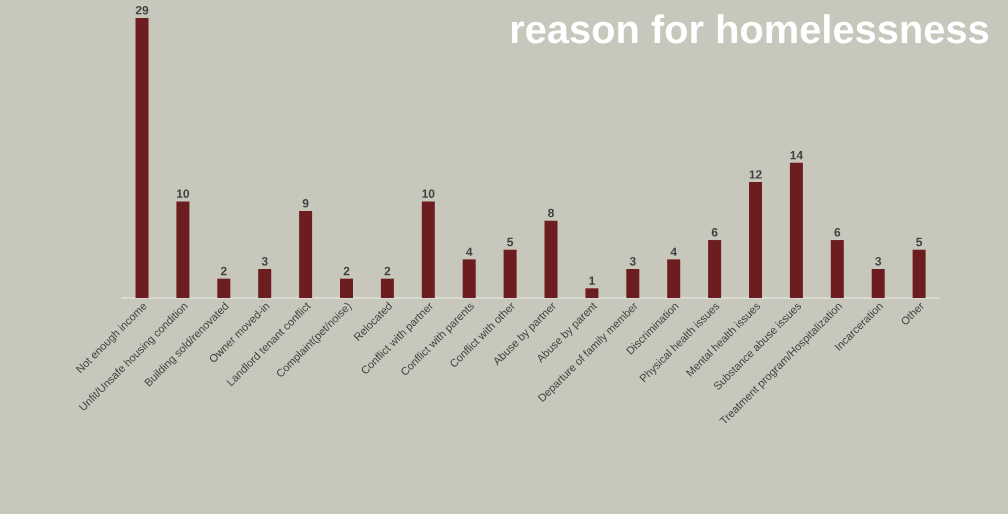 The height and width of the screenshot is (514, 1008). Describe the element at coordinates (755, 174) in the screenshot. I see `data-label: 12` at that location.